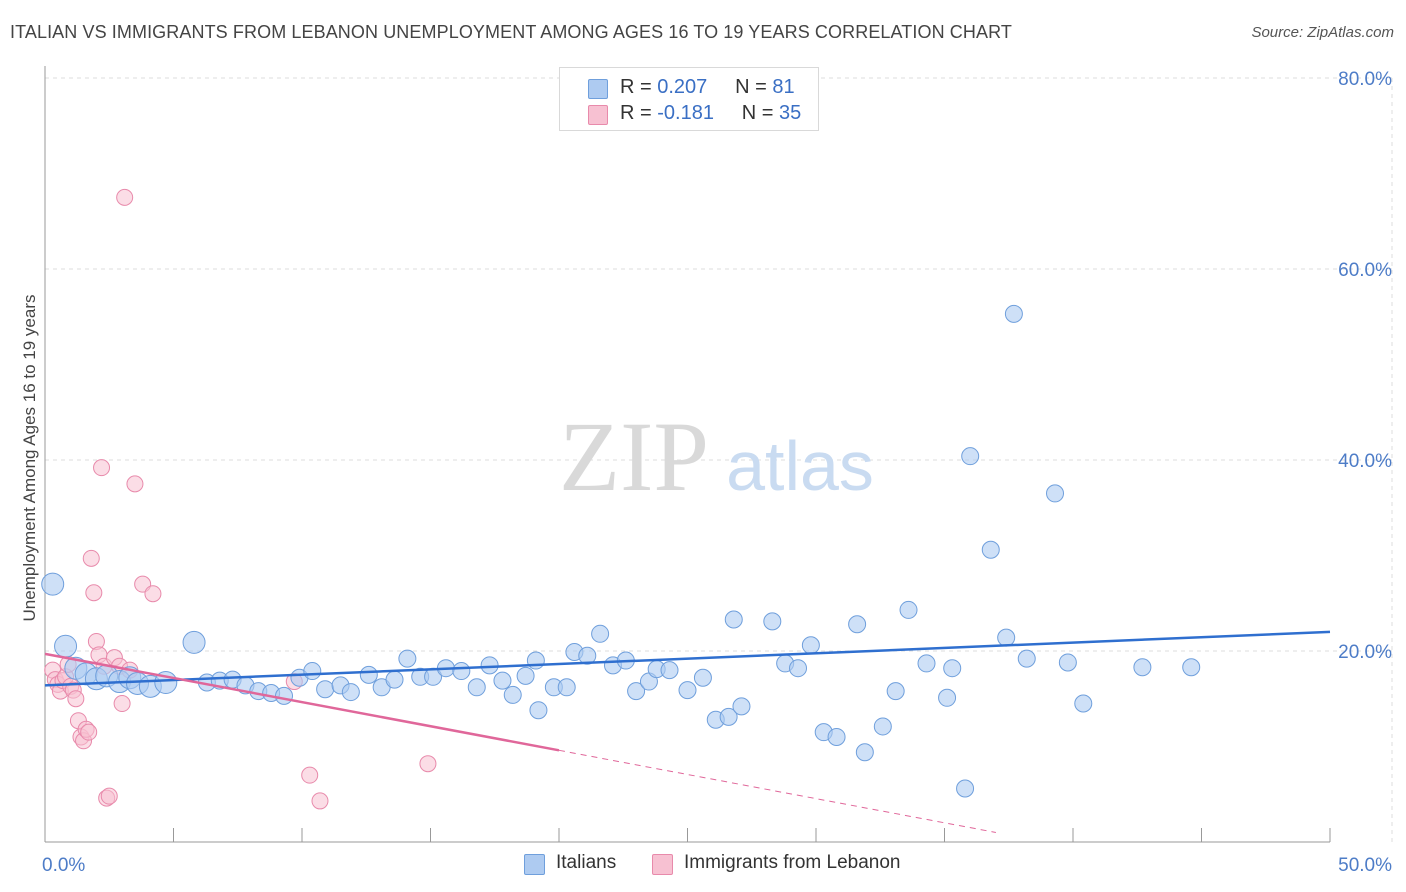 Image resolution: width=1406 pixels, height=892 pixels. I want to click on source-label: Source: ZipAtlas.com, so click(1322, 32).